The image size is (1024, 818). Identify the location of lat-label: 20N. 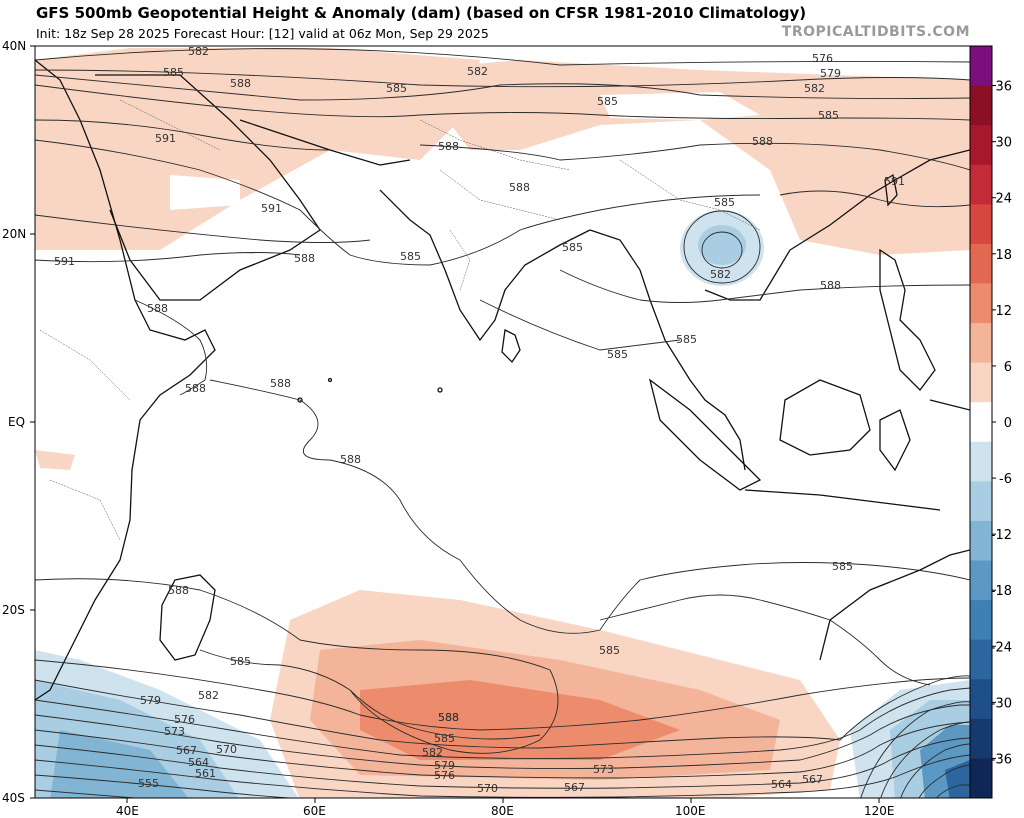
(14, 234).